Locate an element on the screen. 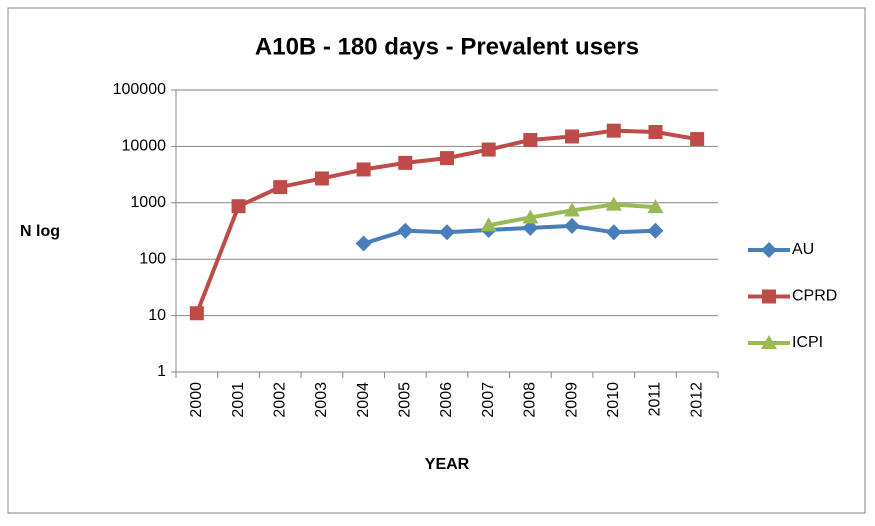 This screenshot has height=526, width=875. x-tick-label: 2006 is located at coordinates (446, 400).